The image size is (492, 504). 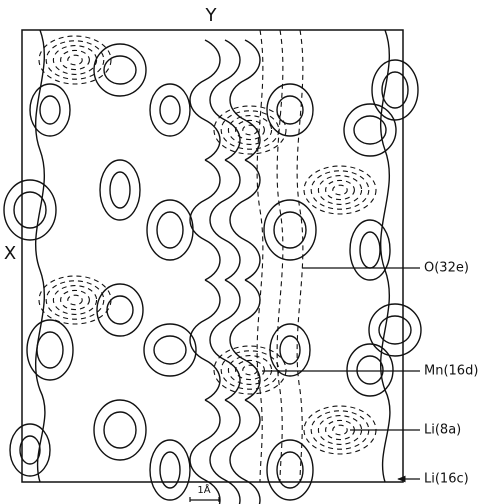 What do you see at coordinates (451, 371) in the screenshot?
I see `site-label: Mn(16d)` at bounding box center [451, 371].